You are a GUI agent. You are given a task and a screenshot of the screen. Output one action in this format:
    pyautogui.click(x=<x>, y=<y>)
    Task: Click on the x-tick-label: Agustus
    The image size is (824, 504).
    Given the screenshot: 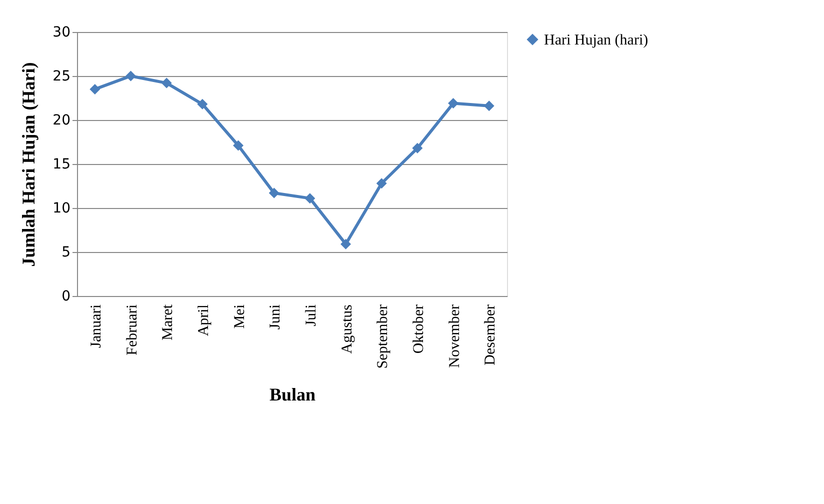 What is the action you would take?
    pyautogui.click(x=347, y=329)
    